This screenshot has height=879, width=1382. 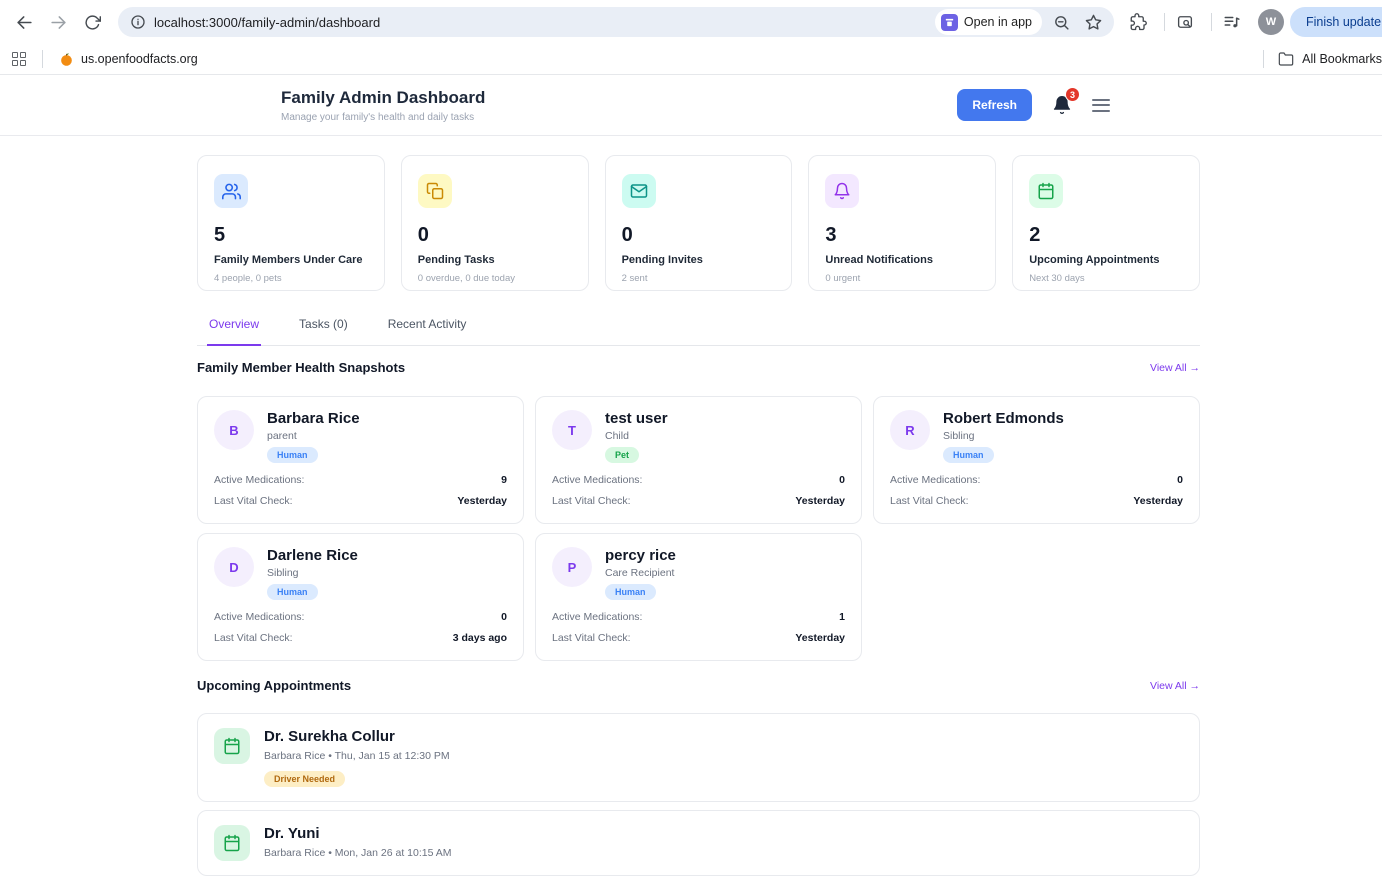 What do you see at coordinates (274, 685) in the screenshot?
I see `appointments-section-title: Upcoming Appointments` at bounding box center [274, 685].